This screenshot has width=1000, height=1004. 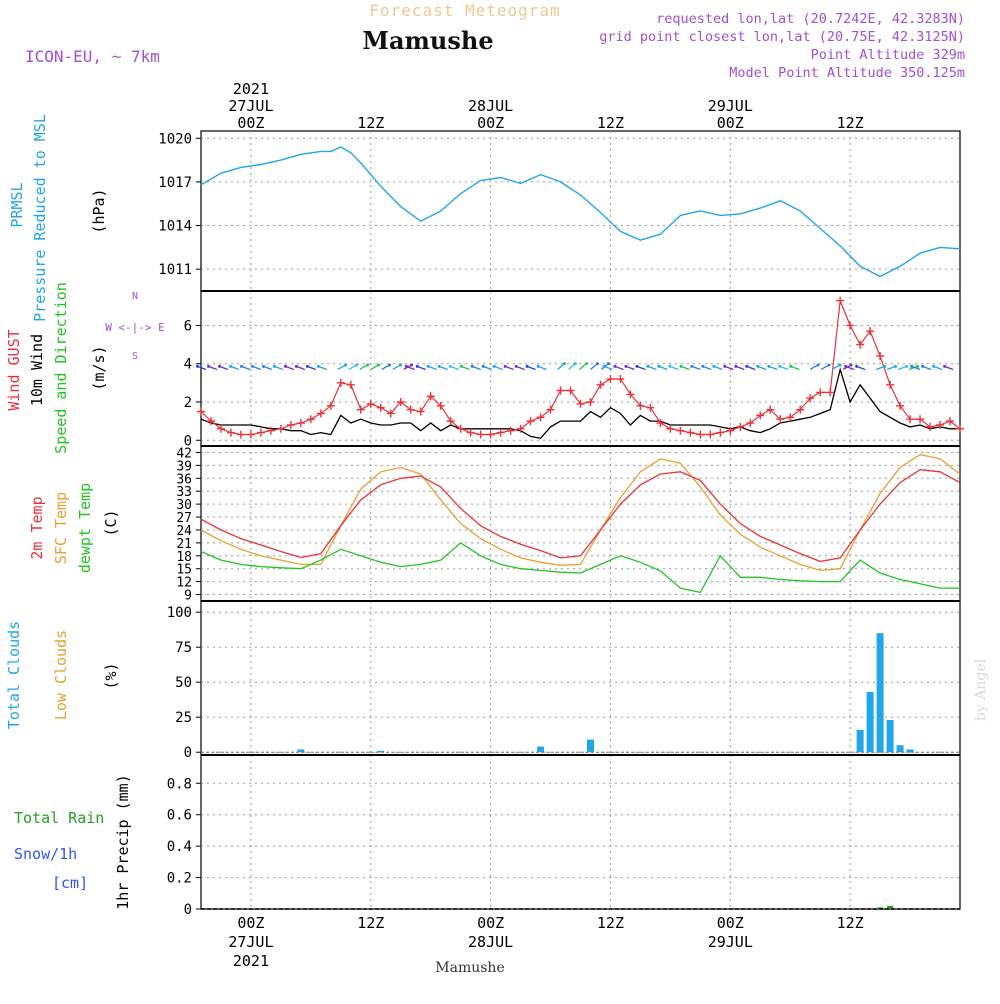 I want to click on credit-watermark: by Angel, so click(x=981, y=689).